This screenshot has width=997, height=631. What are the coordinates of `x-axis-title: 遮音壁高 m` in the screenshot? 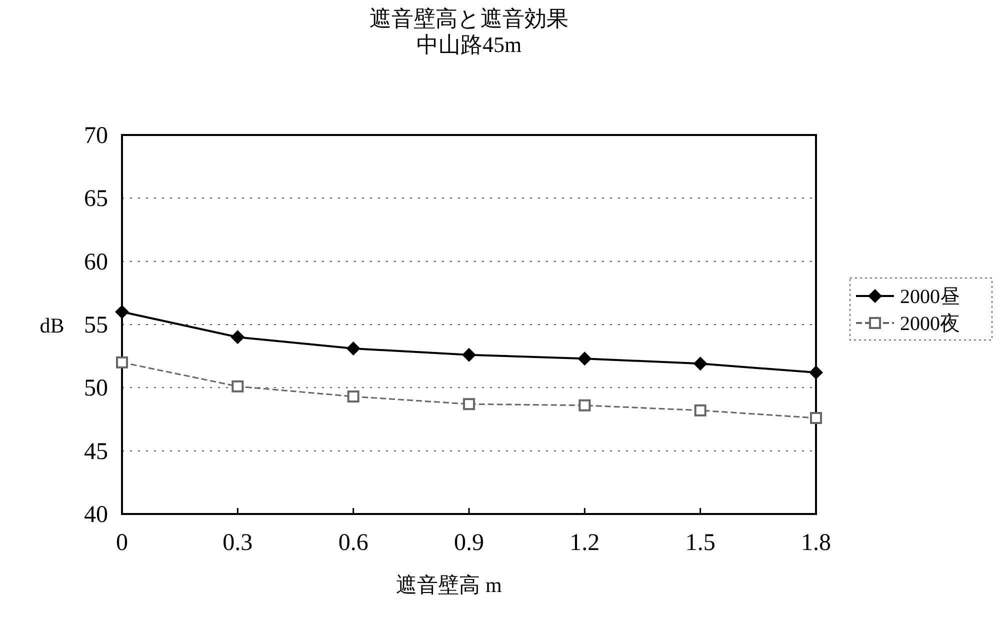 It's located at (449, 585).